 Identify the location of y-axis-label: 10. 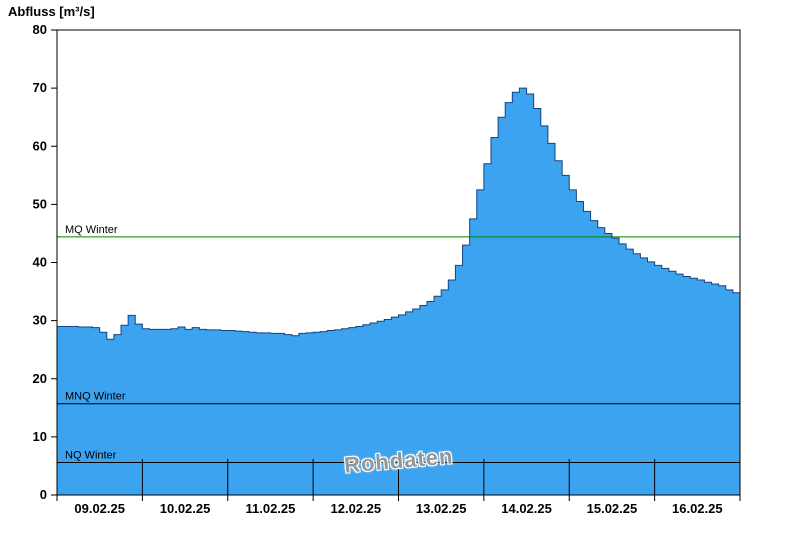
(40, 436).